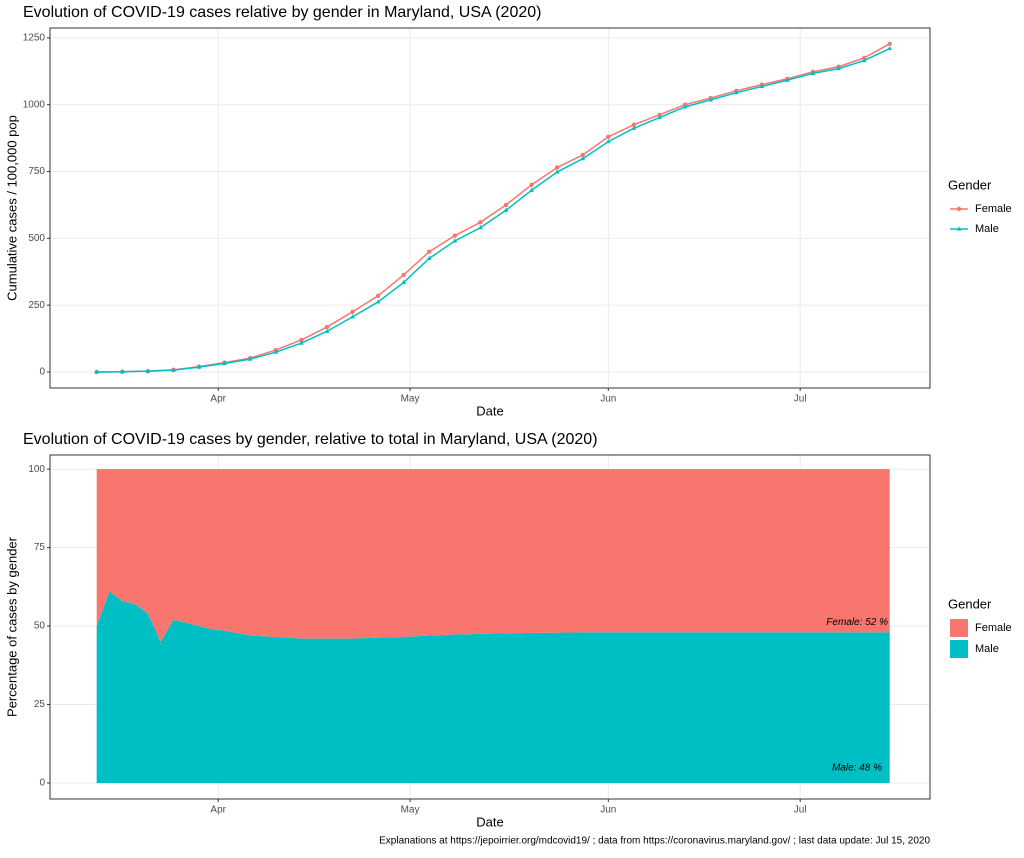 The height and width of the screenshot is (858, 1024). What do you see at coordinates (857, 622) in the screenshot?
I see `annotation: Female: 52 %` at bounding box center [857, 622].